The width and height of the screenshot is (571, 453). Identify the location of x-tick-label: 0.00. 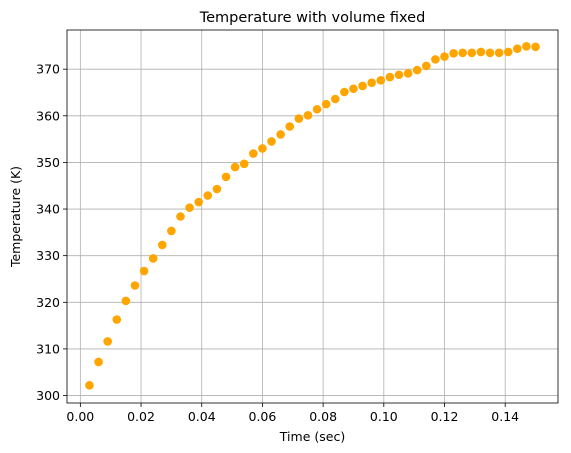
(80, 416).